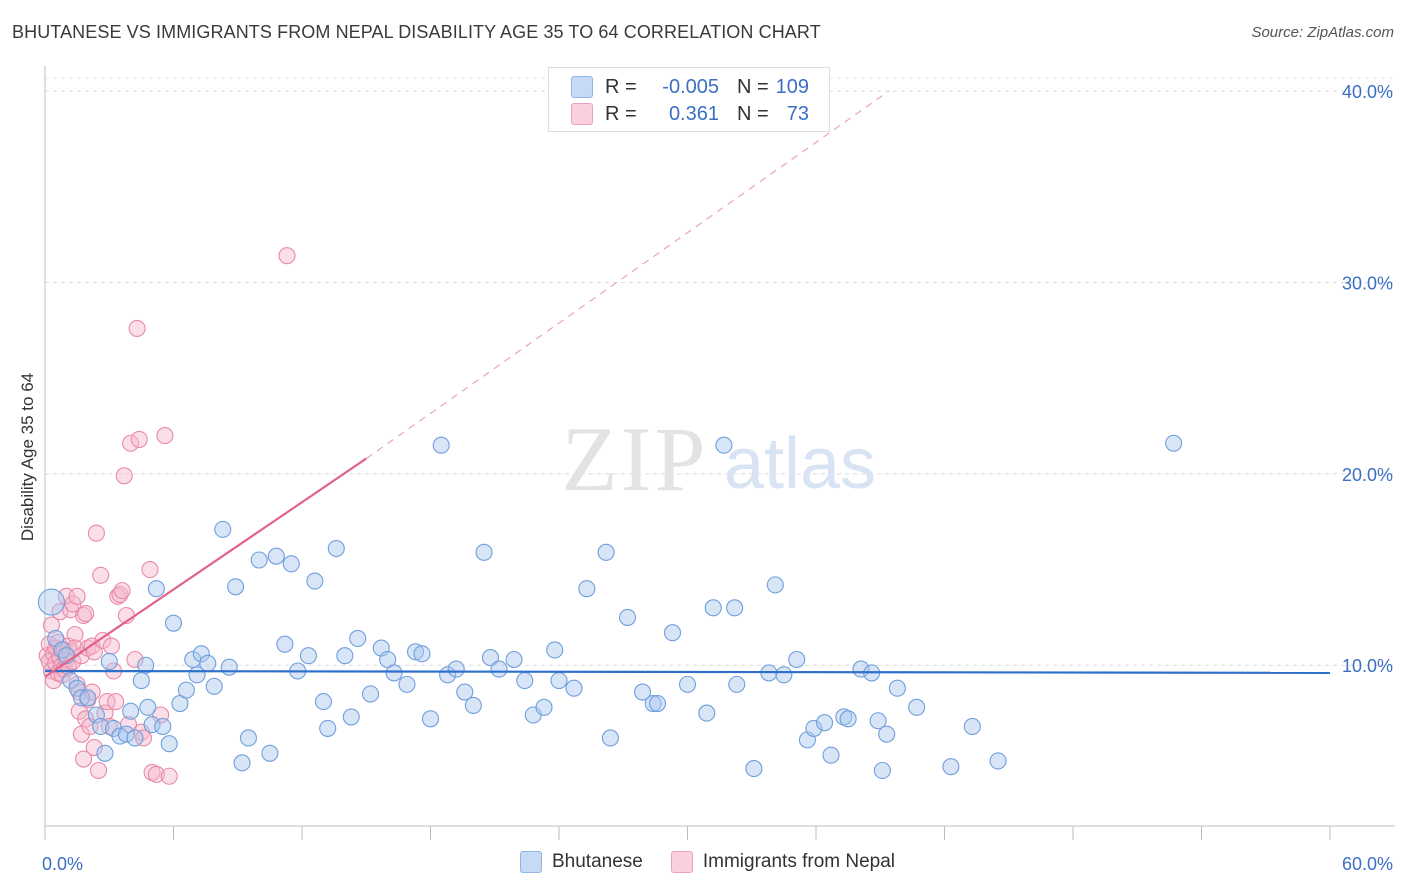 This screenshot has width=1406, height=892. Describe the element at coordinates (1367, 666) in the screenshot. I see `y-tick-label: 10.0%` at that location.